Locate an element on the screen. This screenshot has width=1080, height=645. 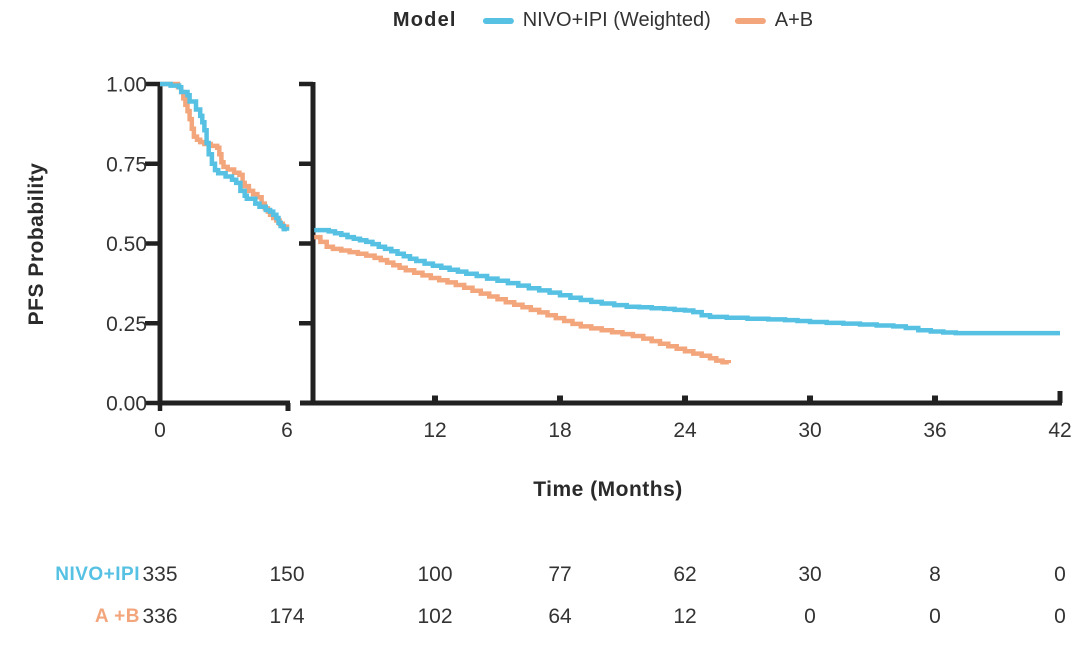
risk-value-cell: 12 is located at coordinates (685, 616).